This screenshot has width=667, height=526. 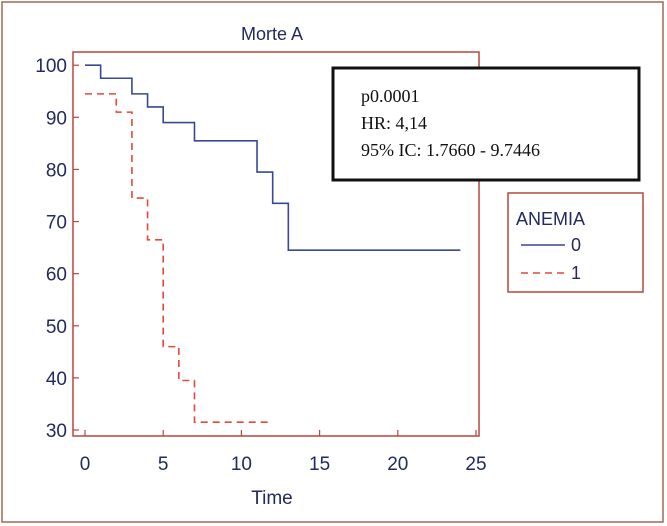 What do you see at coordinates (283, 452) in the screenshot?
I see `x-axis: 0 5 10 15 20 25` at bounding box center [283, 452].